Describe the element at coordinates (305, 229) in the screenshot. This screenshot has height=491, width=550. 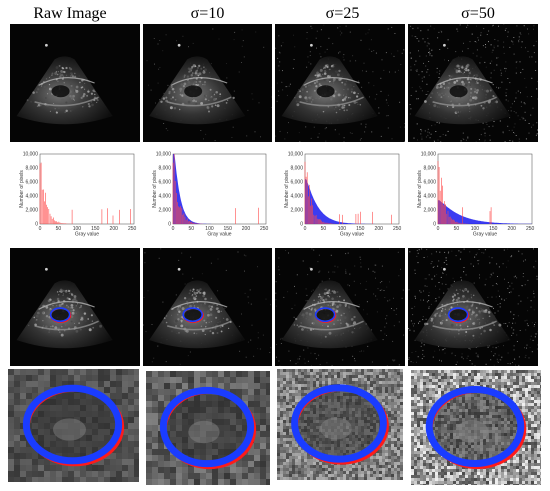
I see `x-tick-label: 0` at that location.